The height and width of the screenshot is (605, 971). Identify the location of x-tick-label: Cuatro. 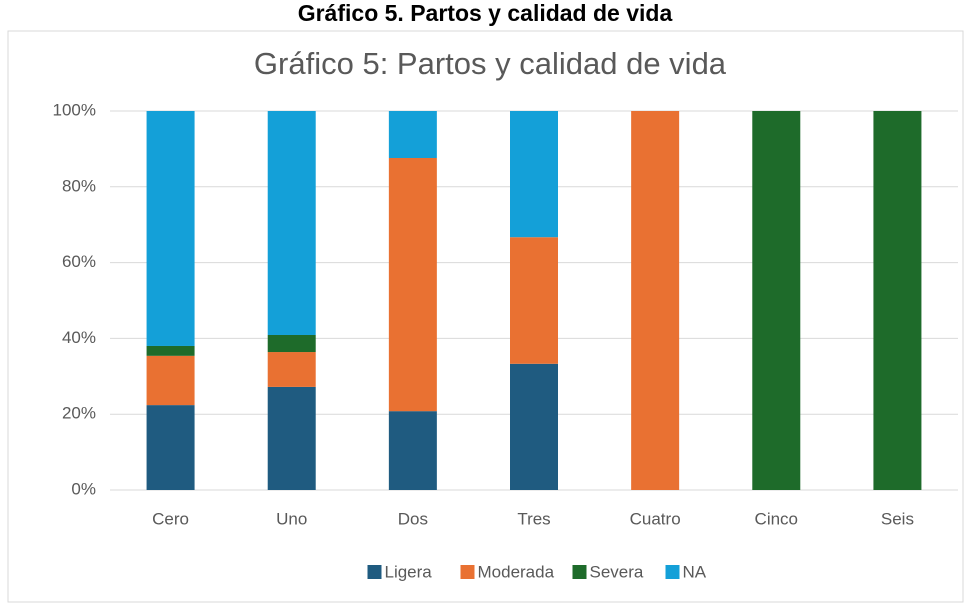
(655, 518).